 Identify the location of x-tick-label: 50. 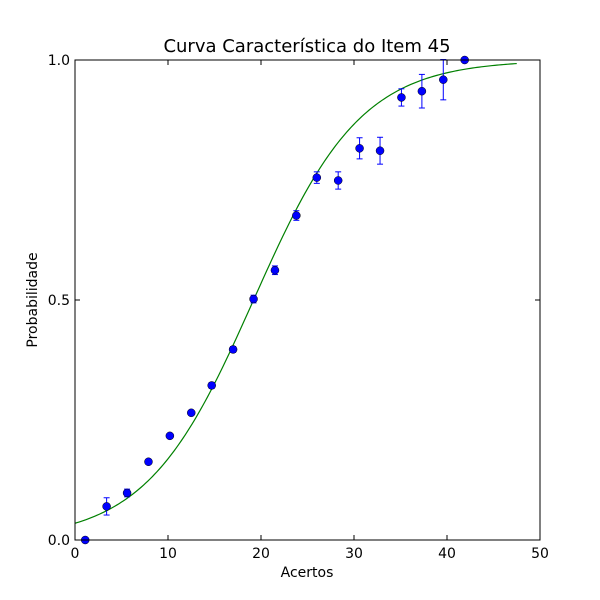
(540, 554).